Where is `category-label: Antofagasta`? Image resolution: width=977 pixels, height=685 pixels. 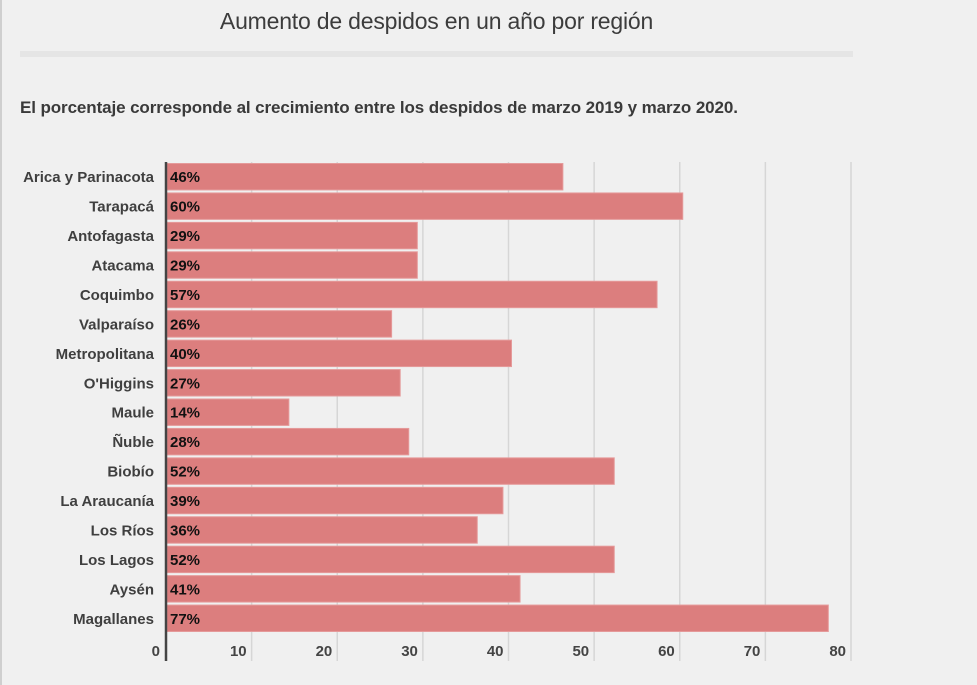 category-label: Antofagasta is located at coordinates (110, 236).